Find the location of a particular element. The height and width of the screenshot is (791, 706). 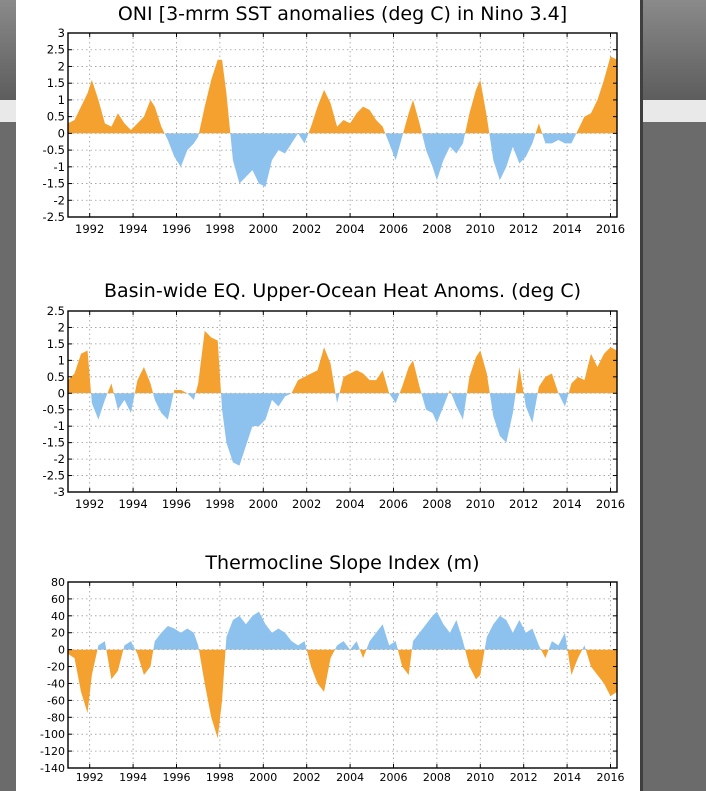

chart-title: Thermocline Slope Index (m) is located at coordinates (341, 563).